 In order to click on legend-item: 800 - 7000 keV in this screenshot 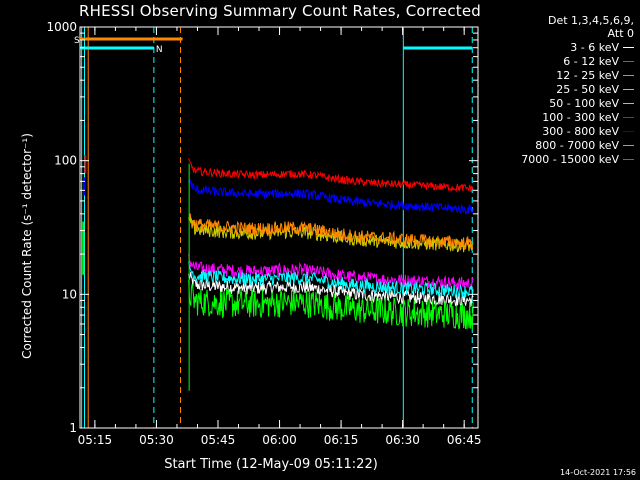, I will do `click(557, 145)`.